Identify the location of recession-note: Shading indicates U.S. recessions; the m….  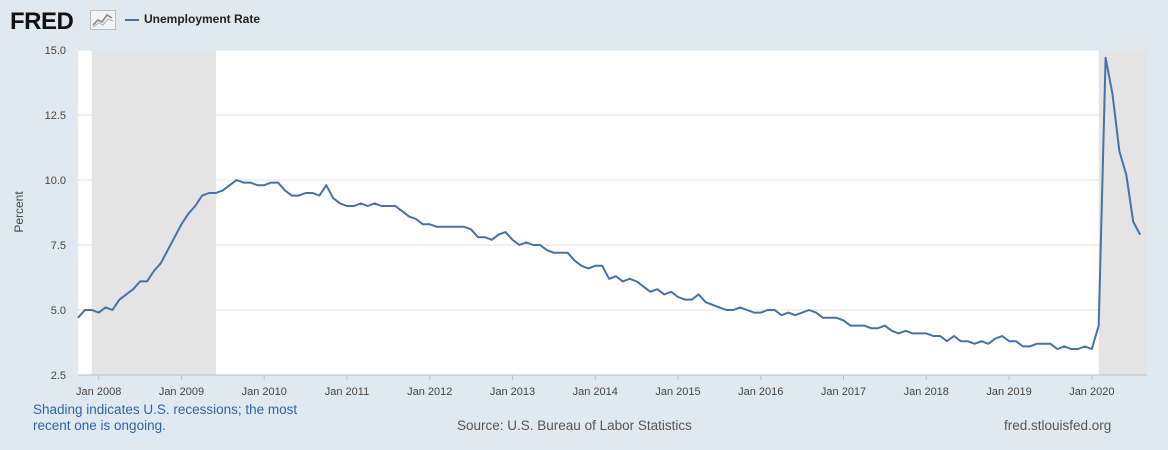
(165, 417).